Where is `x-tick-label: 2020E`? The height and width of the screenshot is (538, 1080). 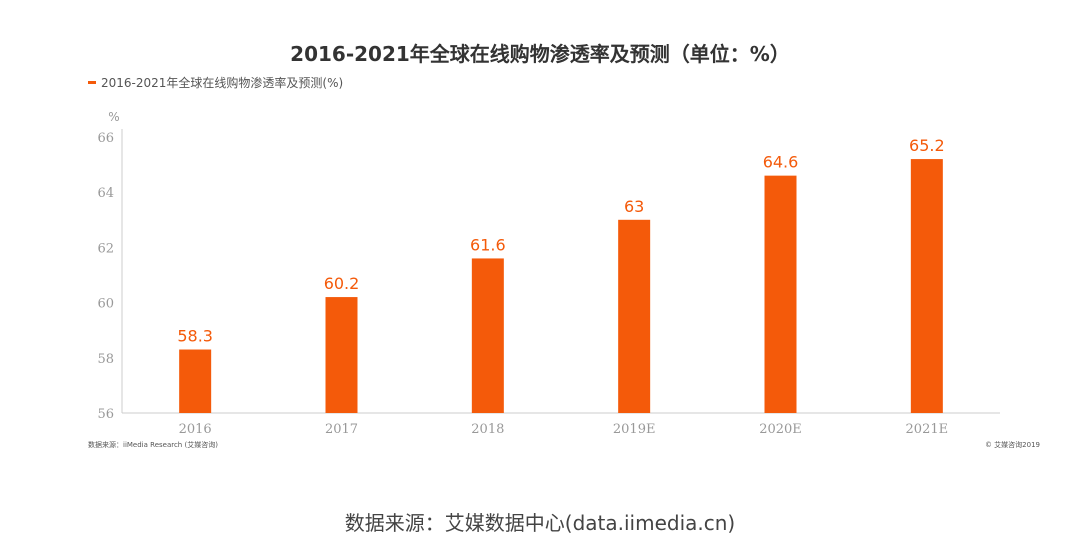
x-tick-label: 2020E is located at coordinates (780, 429).